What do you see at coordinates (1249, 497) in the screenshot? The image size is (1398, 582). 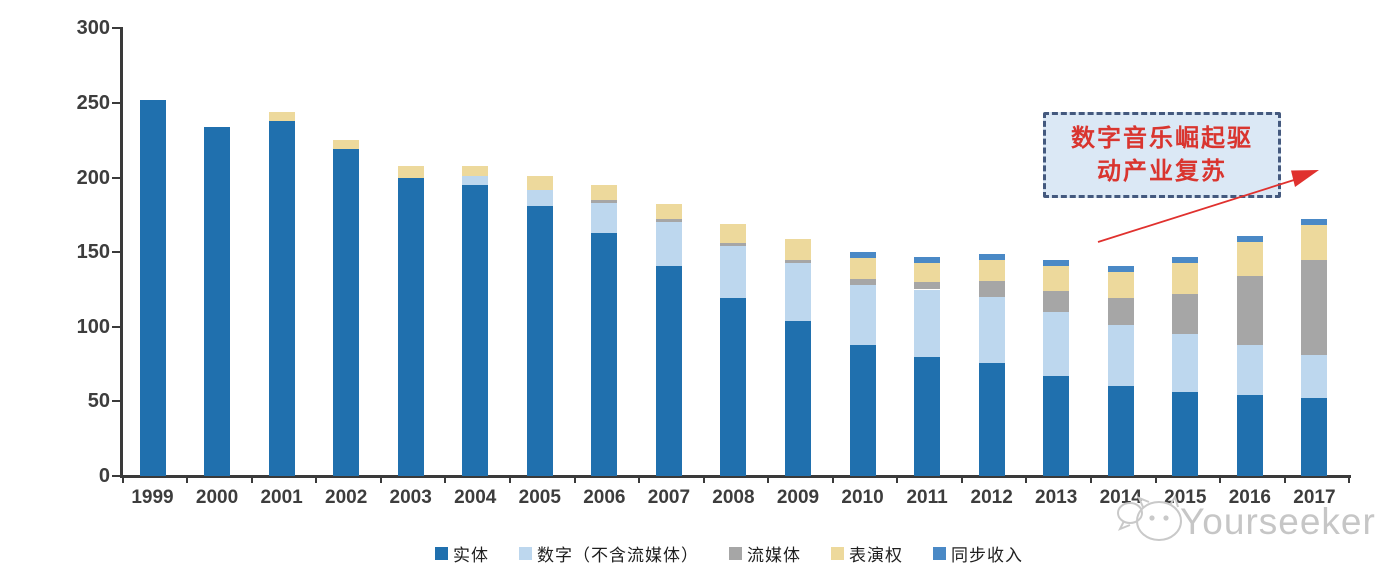 I see `x-axis-tick-label: 2016` at bounding box center [1249, 497].